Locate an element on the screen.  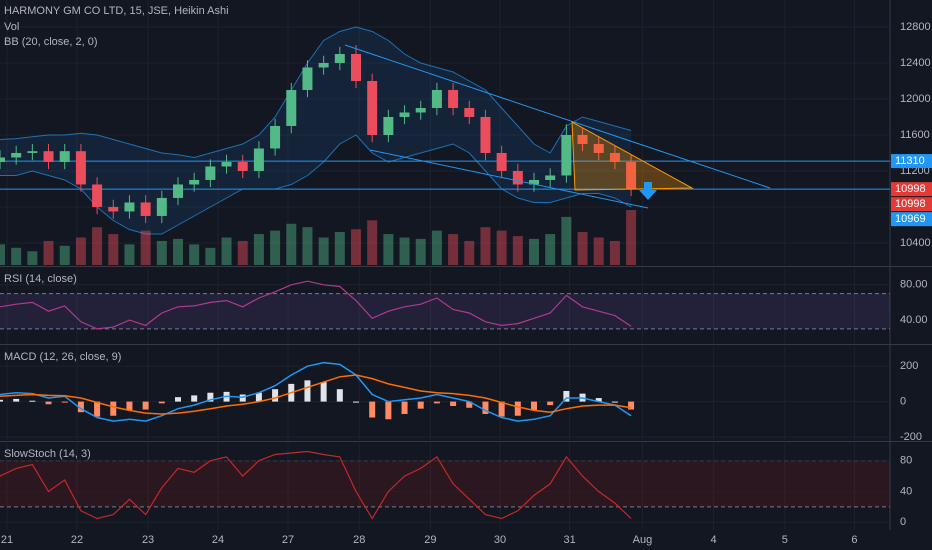
y-tick-label: 200 is located at coordinates (909, 366).